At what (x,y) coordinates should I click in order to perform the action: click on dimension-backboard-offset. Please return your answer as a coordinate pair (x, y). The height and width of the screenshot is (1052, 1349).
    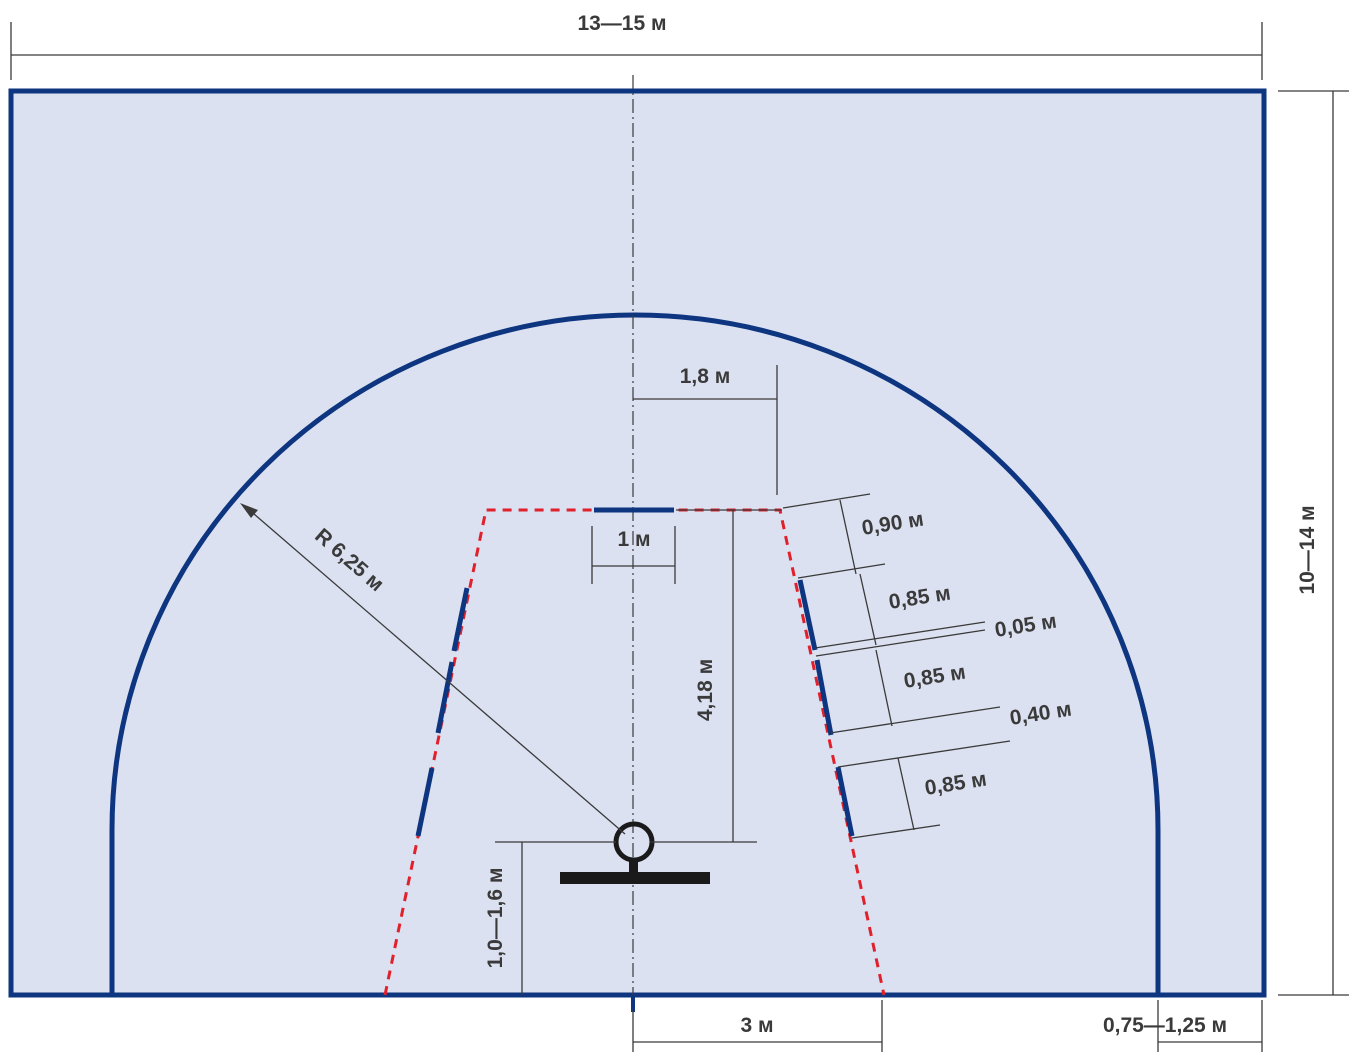
    Looking at the image, I should click on (555, 918).